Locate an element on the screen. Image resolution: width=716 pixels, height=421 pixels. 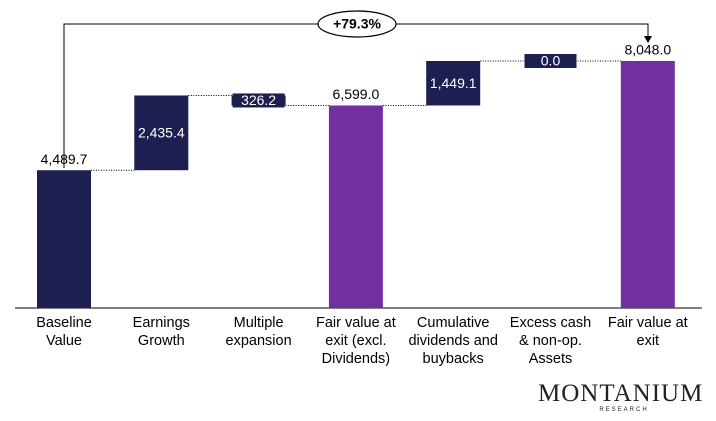
value-label: 326.2 is located at coordinates (258, 100).